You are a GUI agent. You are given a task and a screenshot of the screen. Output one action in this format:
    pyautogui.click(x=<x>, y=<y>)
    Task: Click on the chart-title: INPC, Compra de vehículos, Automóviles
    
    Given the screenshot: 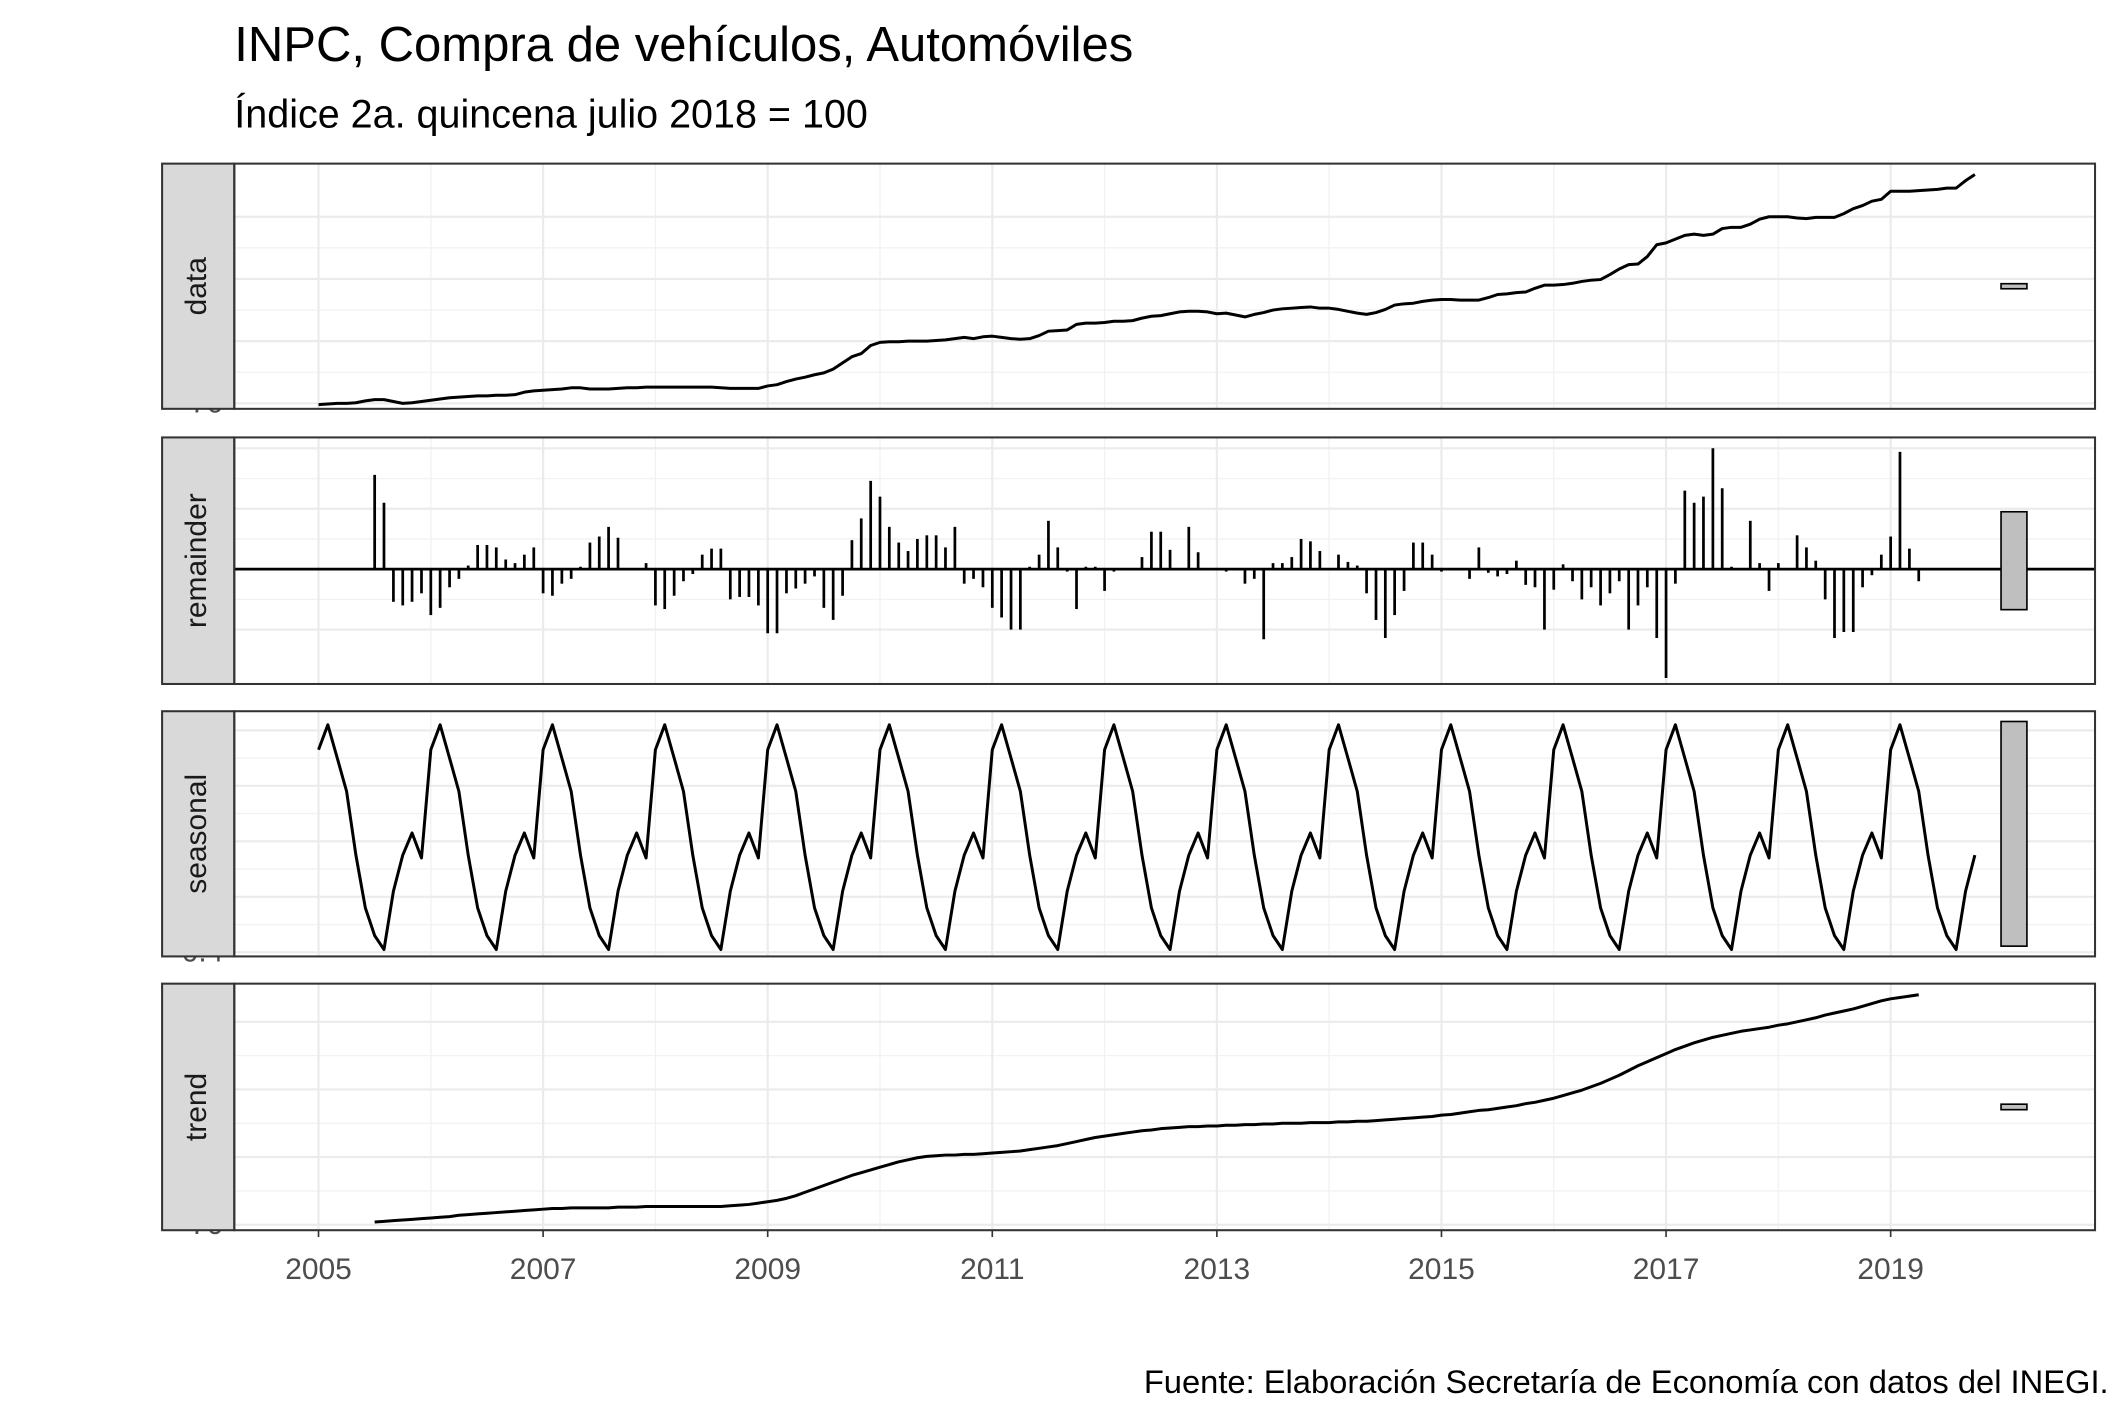 What is the action you would take?
    pyautogui.click(x=683, y=45)
    